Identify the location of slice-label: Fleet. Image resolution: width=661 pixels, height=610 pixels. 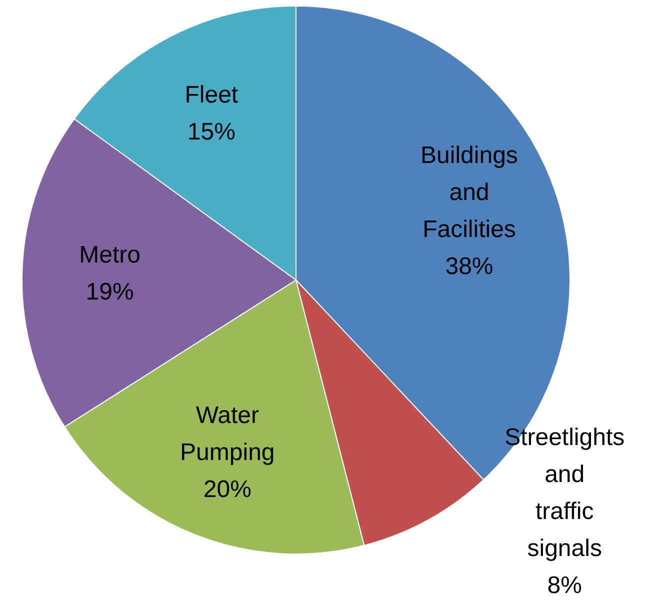
(211, 94).